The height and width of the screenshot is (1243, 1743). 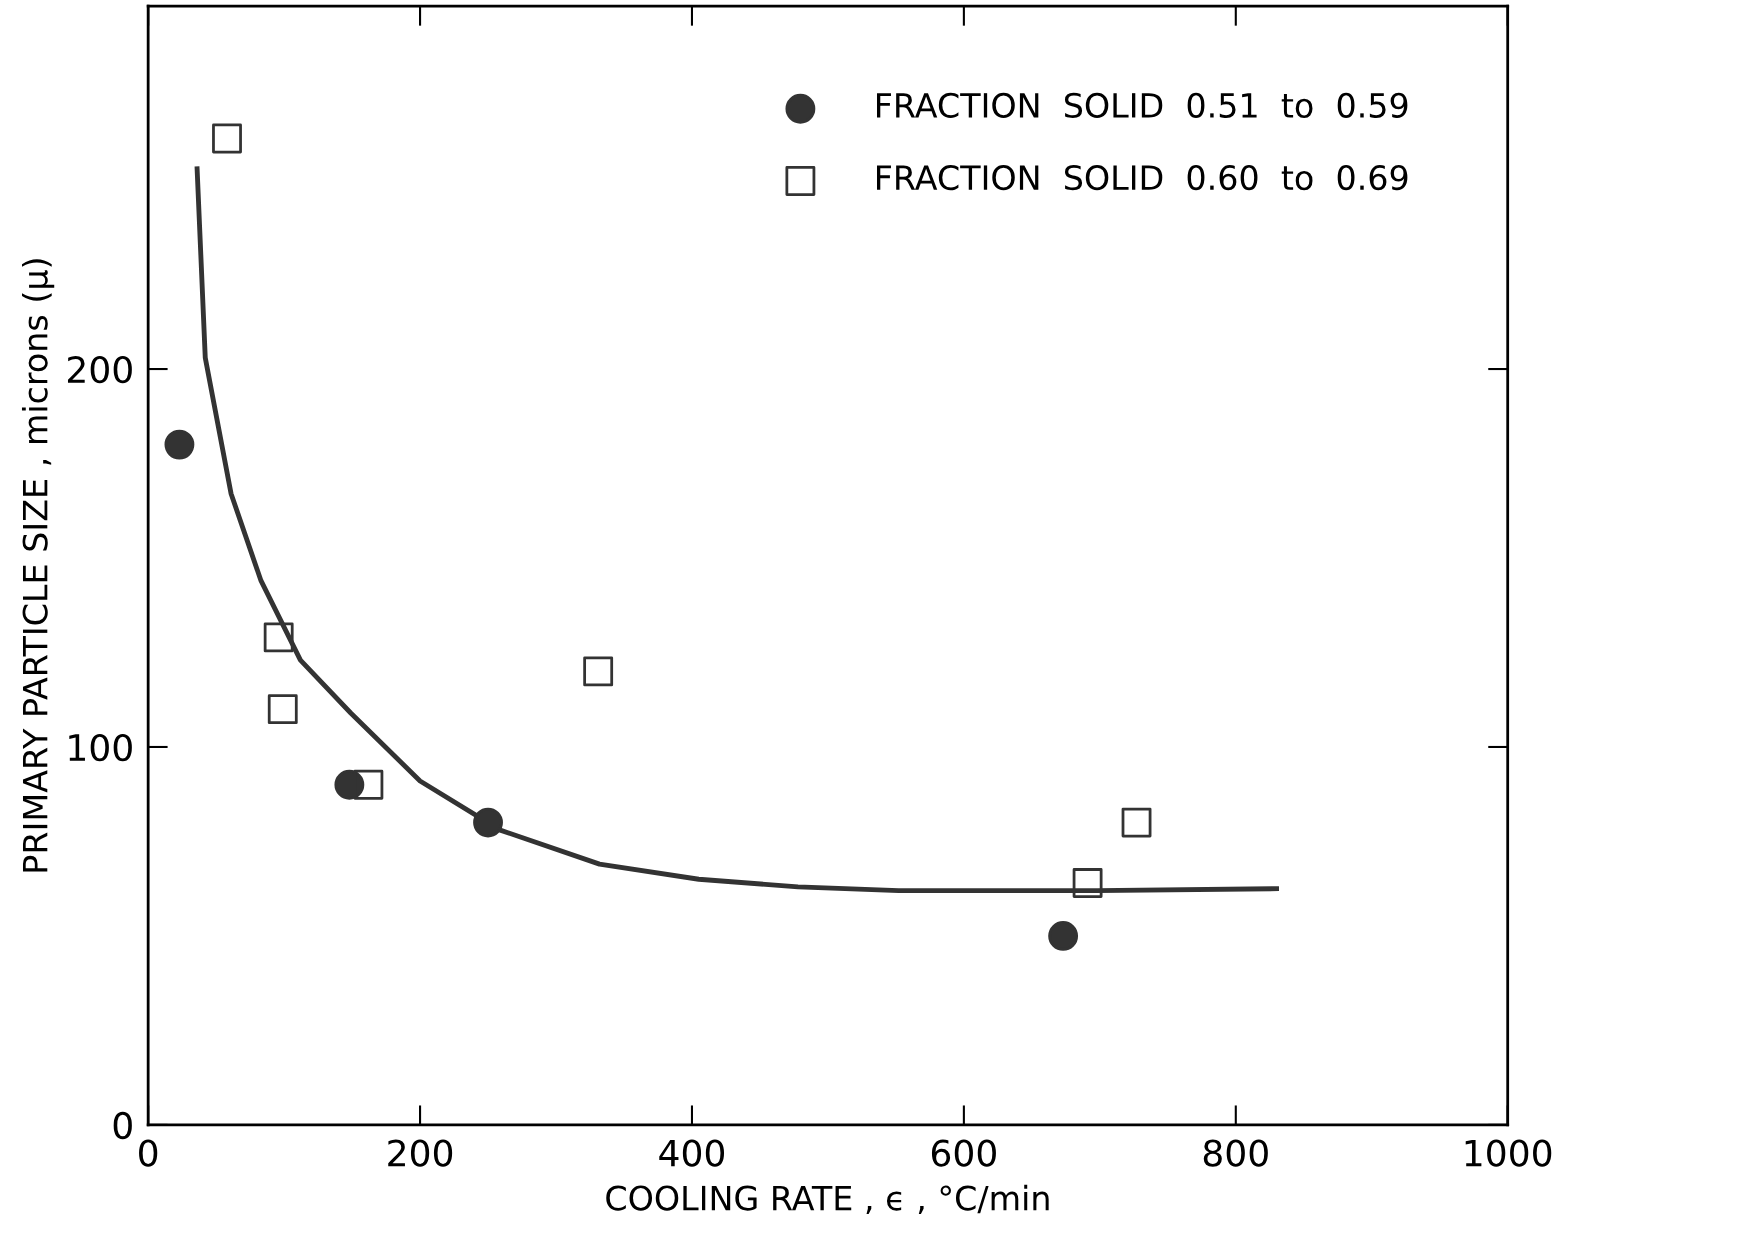 I want to click on x-tick-label: 1000, so click(x=1508, y=1153).